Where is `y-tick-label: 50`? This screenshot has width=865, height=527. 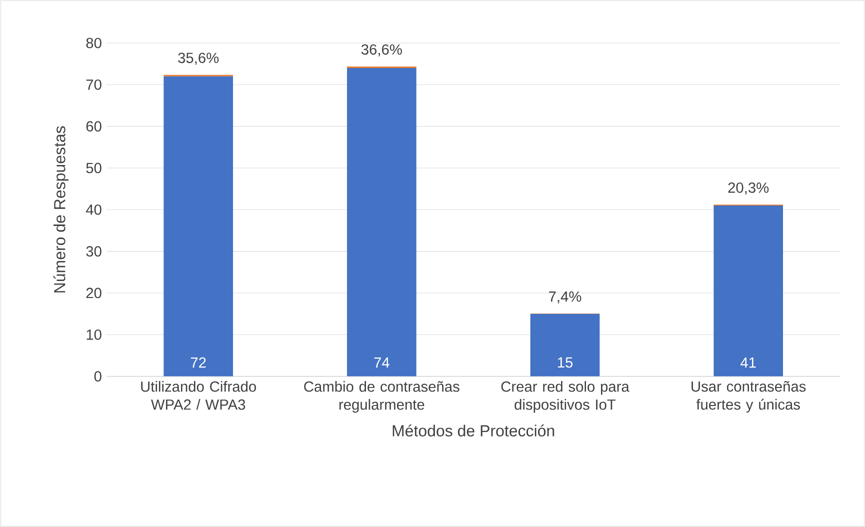
y-tick-label: 50 is located at coordinates (94, 168).